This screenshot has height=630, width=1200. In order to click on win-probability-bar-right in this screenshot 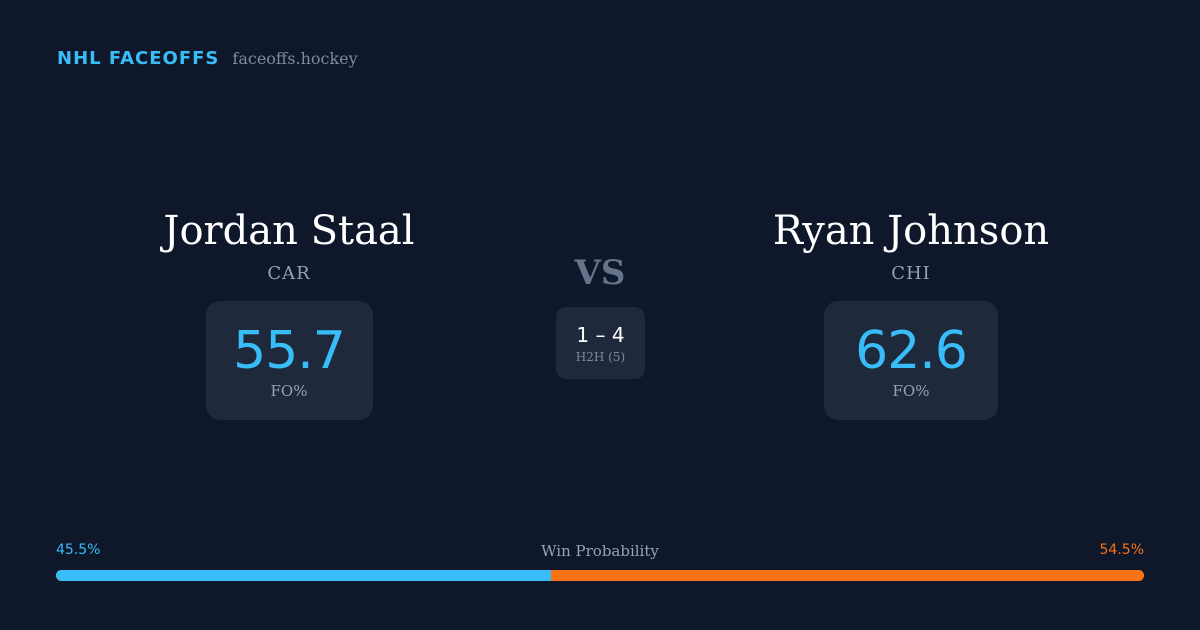, I will do `click(847, 575)`.